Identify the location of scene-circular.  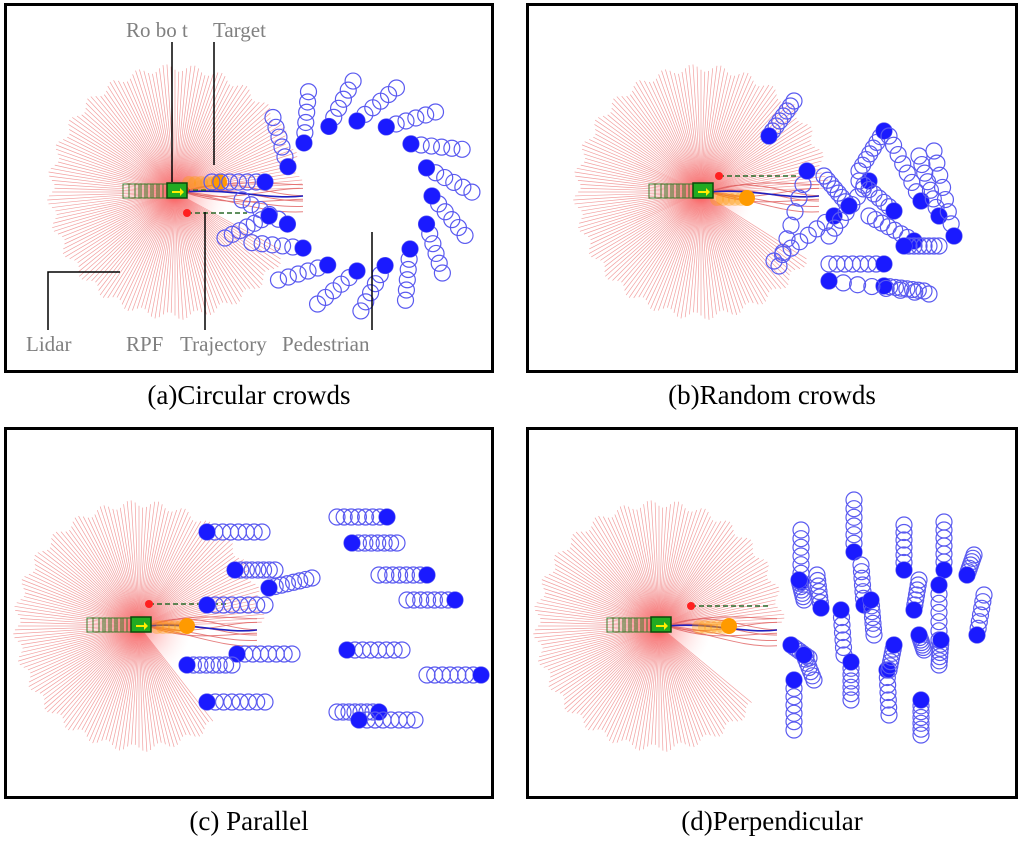
(264, 192).